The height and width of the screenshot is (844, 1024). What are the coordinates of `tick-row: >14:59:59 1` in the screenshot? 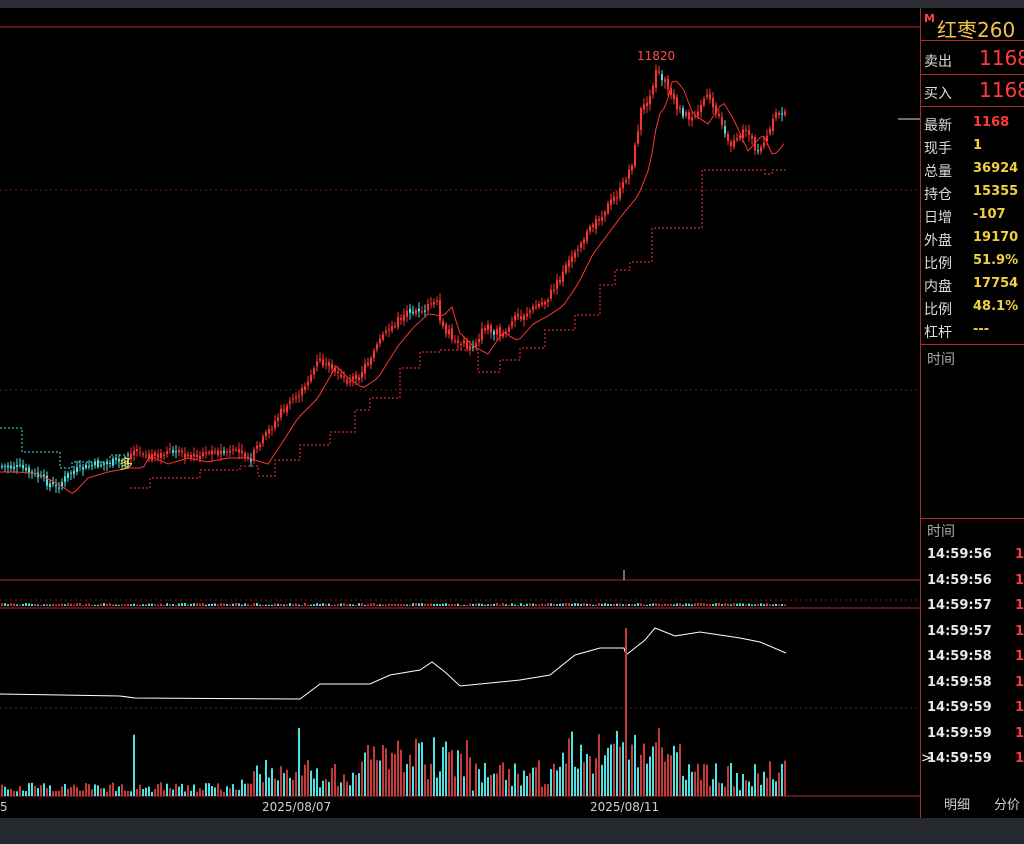 It's located at (972, 759).